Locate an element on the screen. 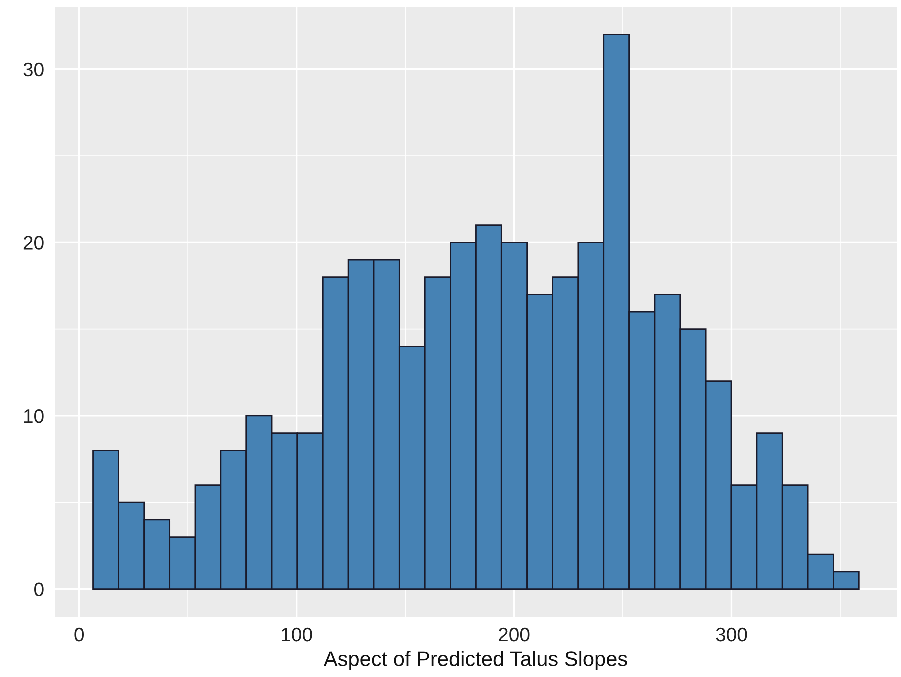 The width and height of the screenshot is (901, 677). x-tick-label: 0 is located at coordinates (79, 635).